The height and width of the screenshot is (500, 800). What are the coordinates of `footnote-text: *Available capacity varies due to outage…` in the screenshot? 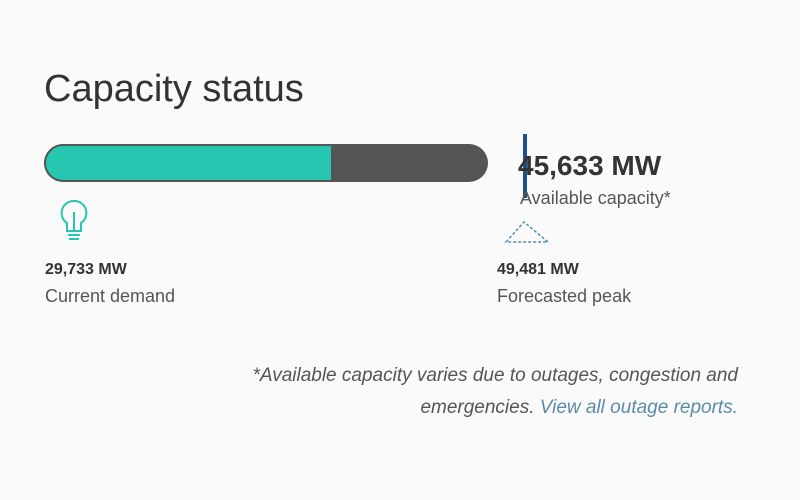 It's located at (495, 391).